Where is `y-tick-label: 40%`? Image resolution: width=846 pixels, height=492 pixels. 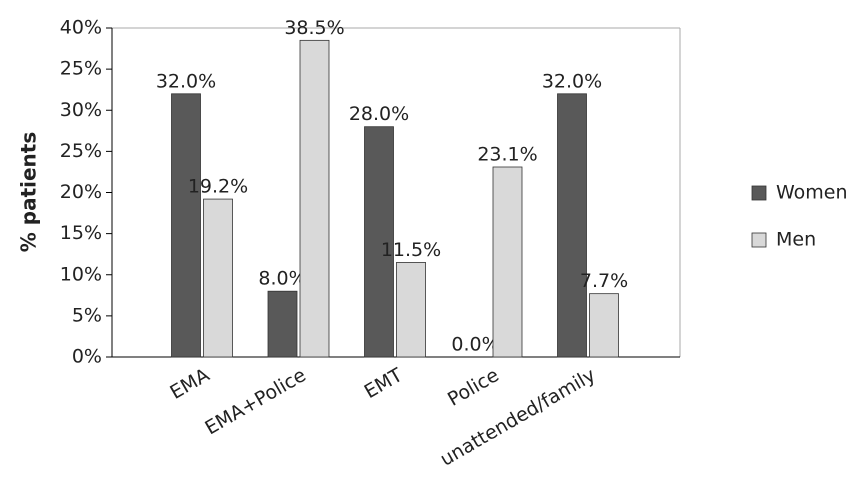 y-tick-label: 40% is located at coordinates (81, 28).